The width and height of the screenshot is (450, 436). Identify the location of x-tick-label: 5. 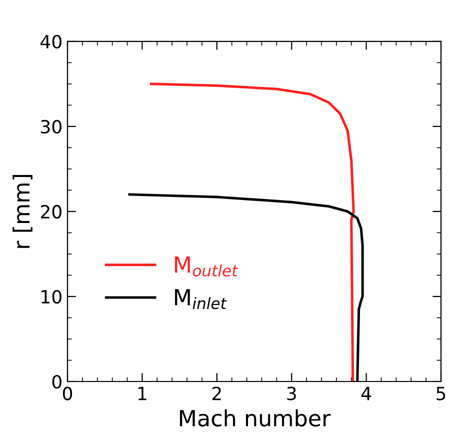
(441, 393).